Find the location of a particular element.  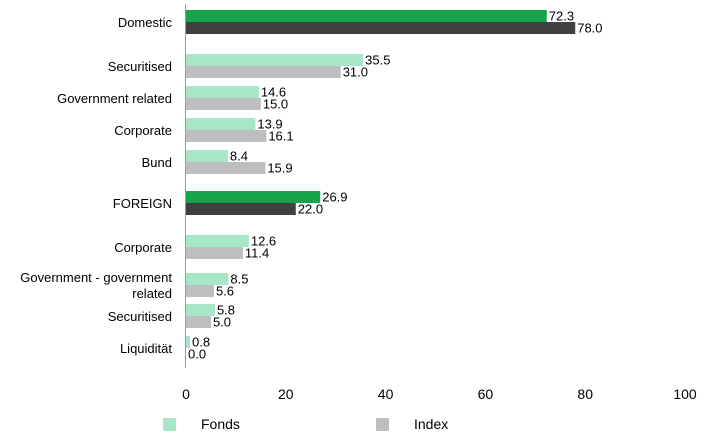

x-tick-label: 40 is located at coordinates (386, 394).